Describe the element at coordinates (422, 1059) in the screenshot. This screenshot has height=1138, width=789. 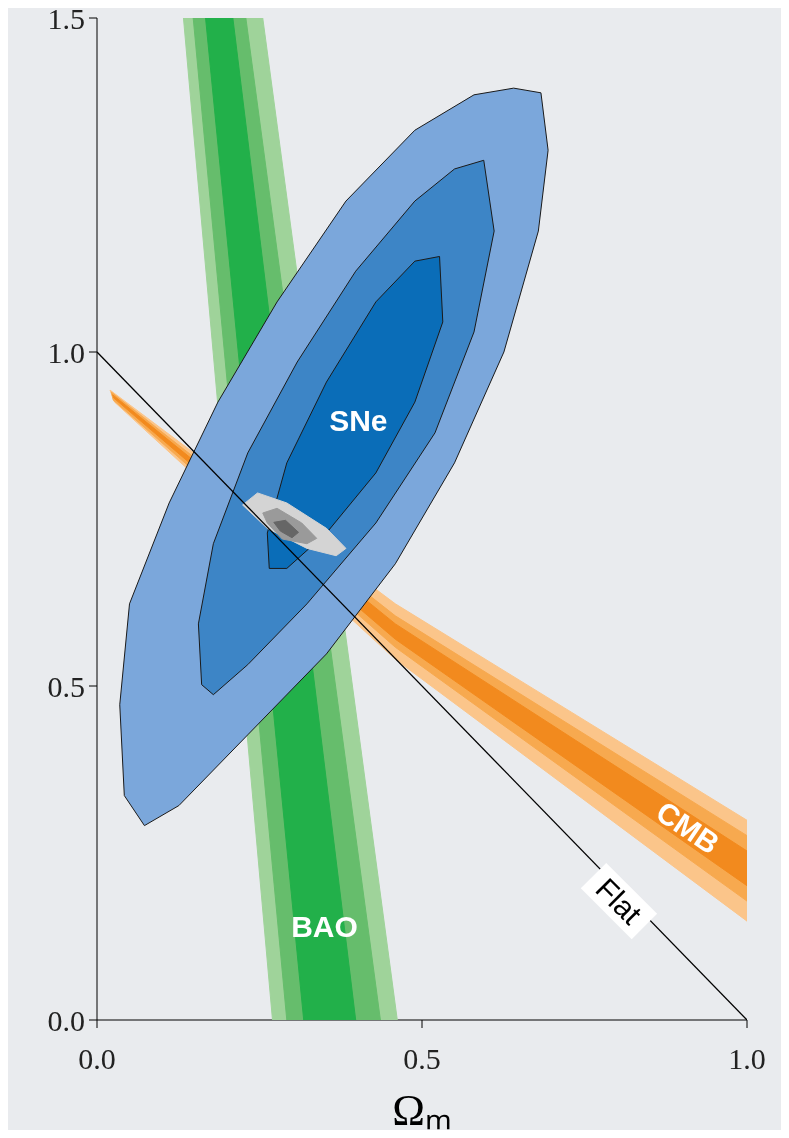
I see `x-tick-label: 0.5` at that location.